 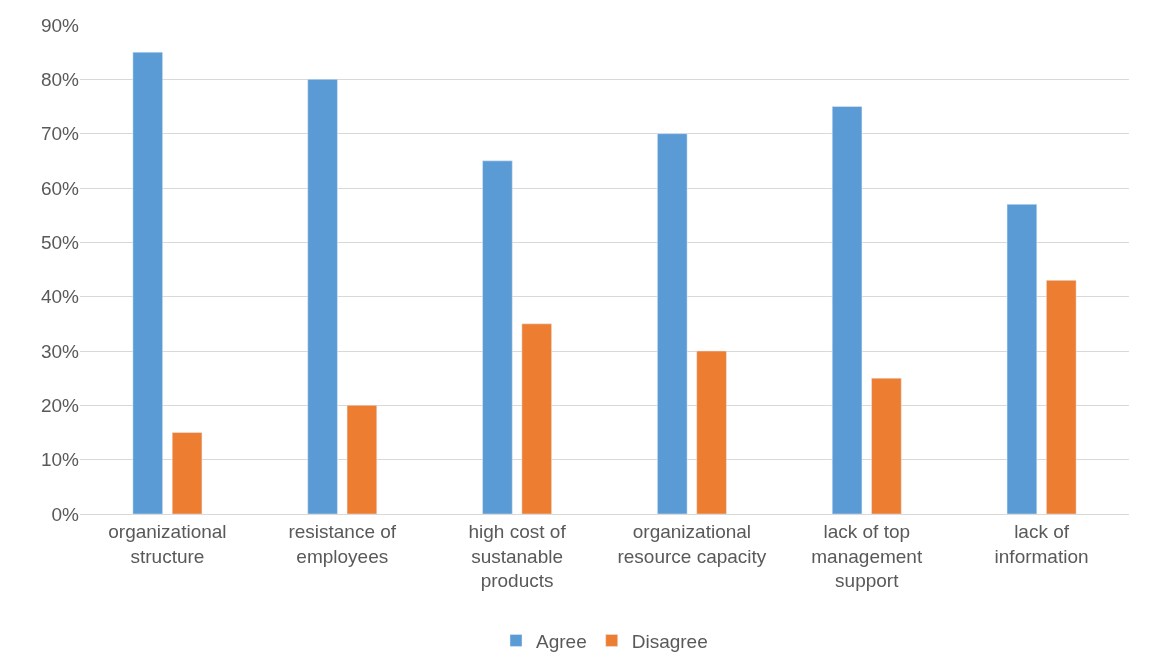 What do you see at coordinates (867, 556) in the screenshot?
I see `x-tick-label: lack of top management support` at bounding box center [867, 556].